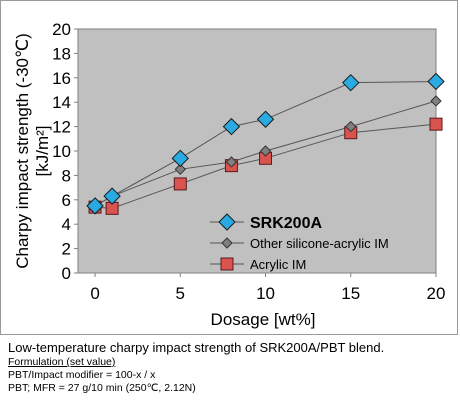 Image resolution: width=460 pixels, height=403 pixels. What do you see at coordinates (61, 29) in the screenshot?
I see `y-tick-label: 20` at bounding box center [61, 29].